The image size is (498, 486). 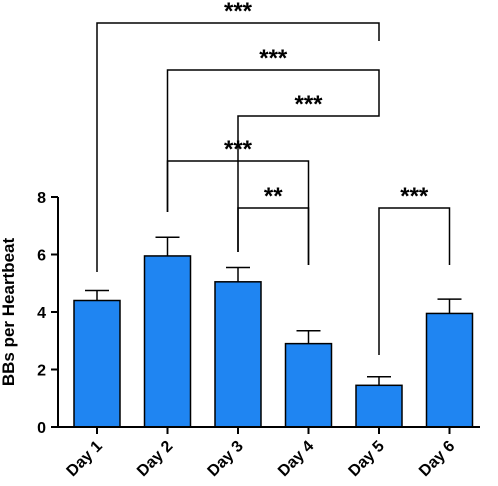 What do you see at coordinates (367, 459) in the screenshot?
I see `x-tick-label: Day 5` at bounding box center [367, 459].